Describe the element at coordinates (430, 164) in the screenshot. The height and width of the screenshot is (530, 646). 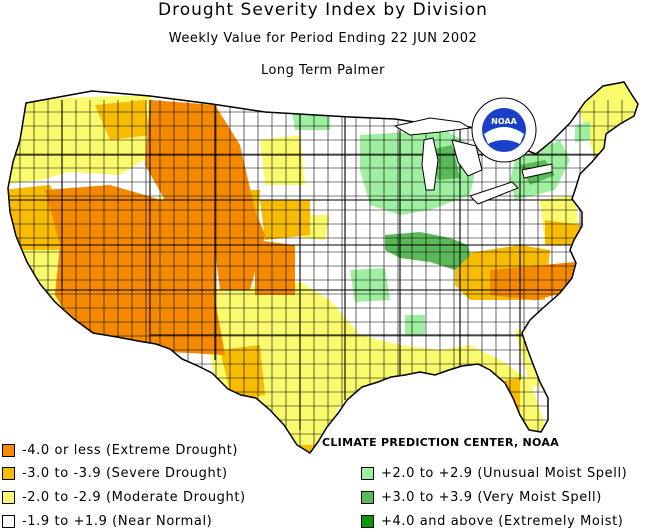
I see `lake-michigan` at that location.